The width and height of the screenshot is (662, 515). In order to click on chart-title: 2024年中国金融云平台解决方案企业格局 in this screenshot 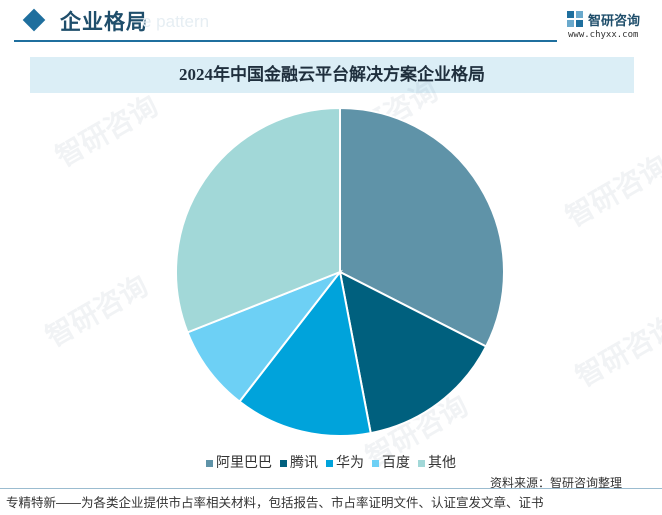, I will do `click(332, 74)`.